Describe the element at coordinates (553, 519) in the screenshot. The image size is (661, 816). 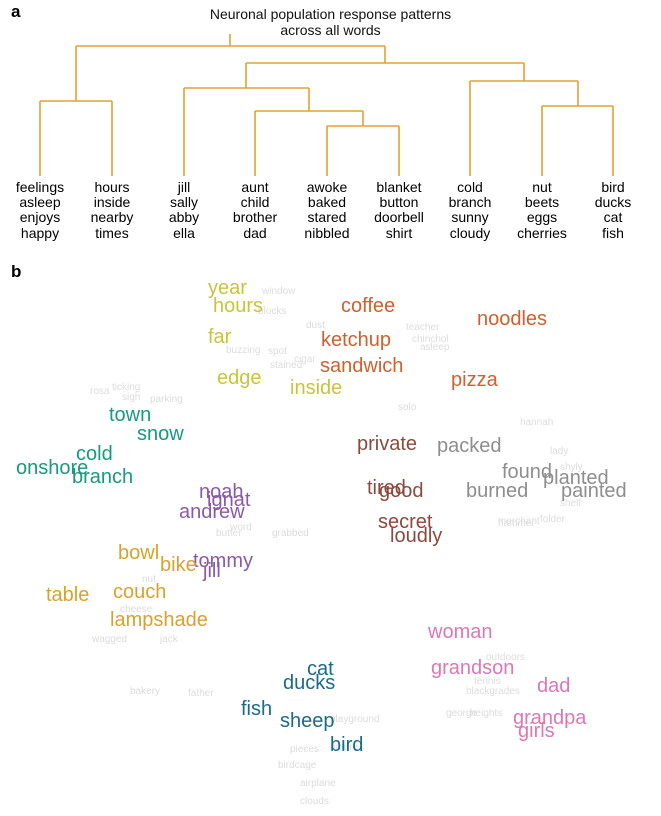
I see `background-word: folder` at that location.